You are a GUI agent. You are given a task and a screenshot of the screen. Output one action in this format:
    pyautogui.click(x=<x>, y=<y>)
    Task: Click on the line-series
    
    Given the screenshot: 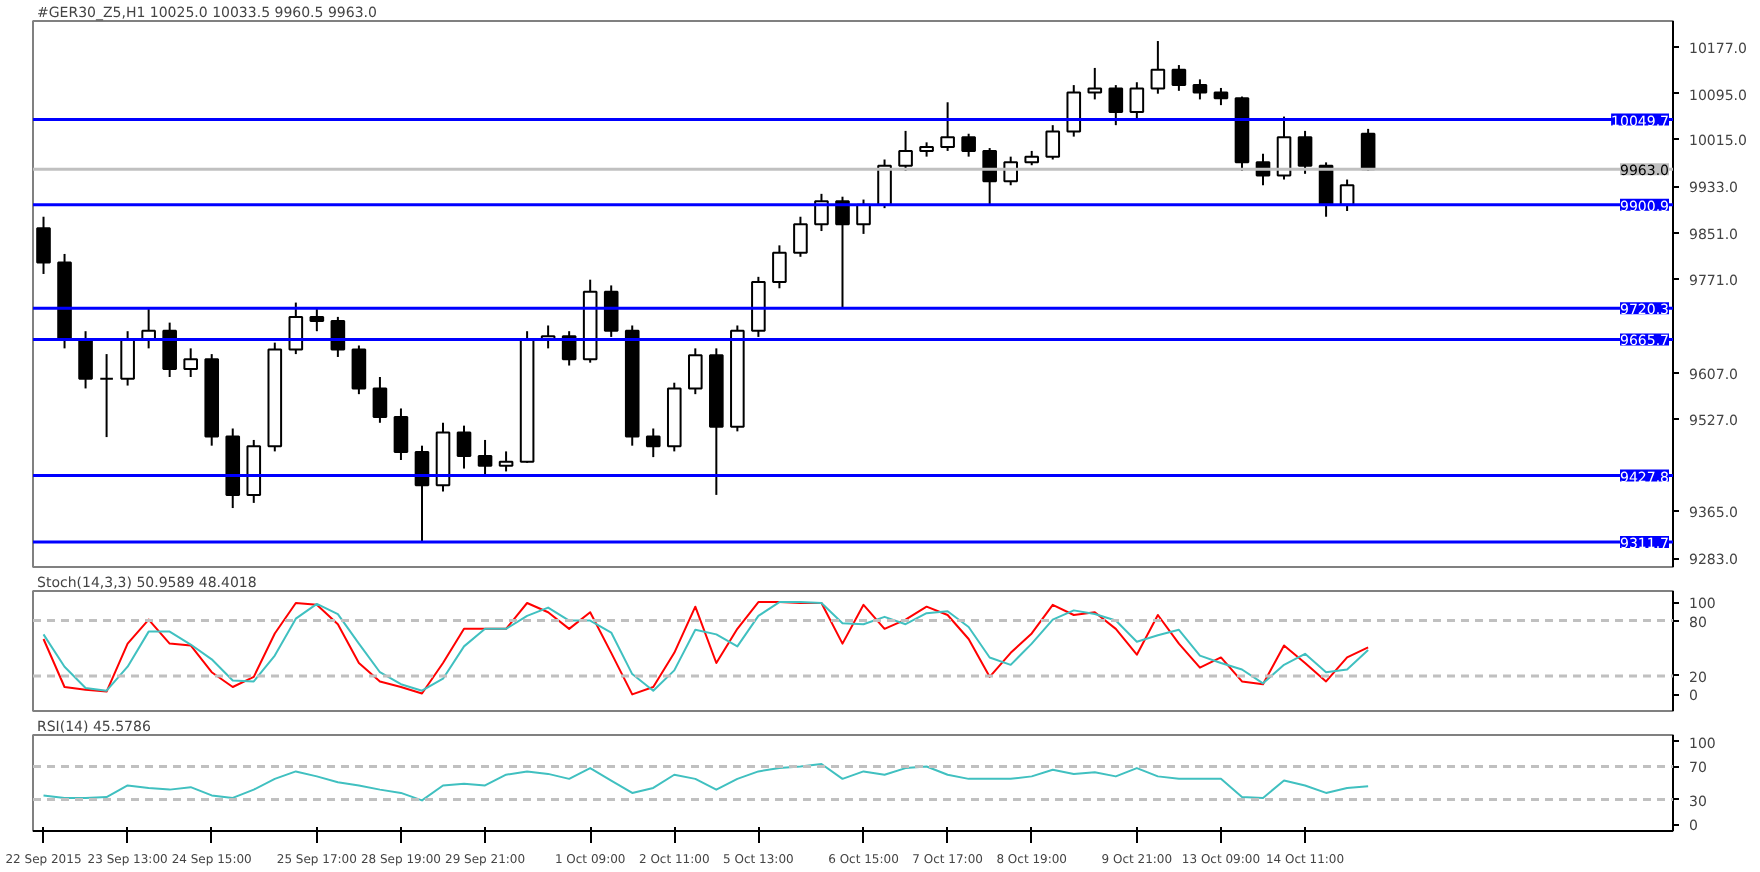 What is the action you would take?
    pyautogui.click(x=706, y=782)
    